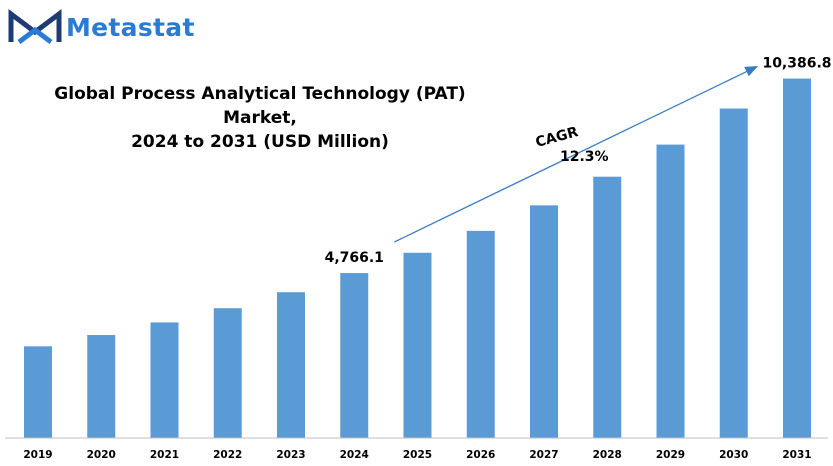  I want to click on data-label-2031: 10,386.8, so click(796, 64).